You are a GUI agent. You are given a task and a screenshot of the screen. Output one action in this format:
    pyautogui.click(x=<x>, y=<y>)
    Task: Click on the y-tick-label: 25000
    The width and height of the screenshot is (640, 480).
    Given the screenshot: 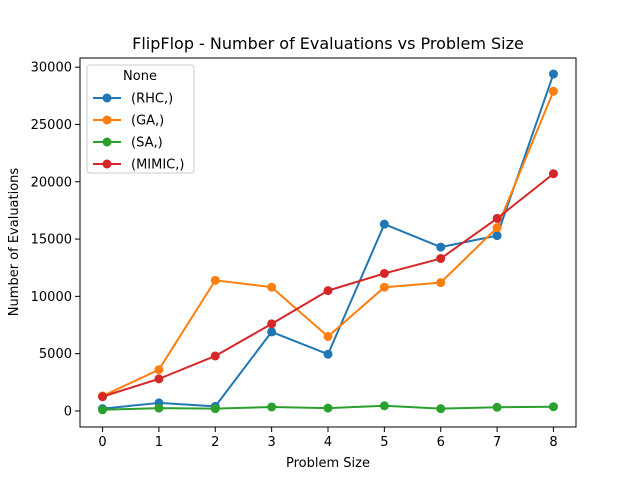 What is the action you would take?
    pyautogui.click(x=51, y=125)
    